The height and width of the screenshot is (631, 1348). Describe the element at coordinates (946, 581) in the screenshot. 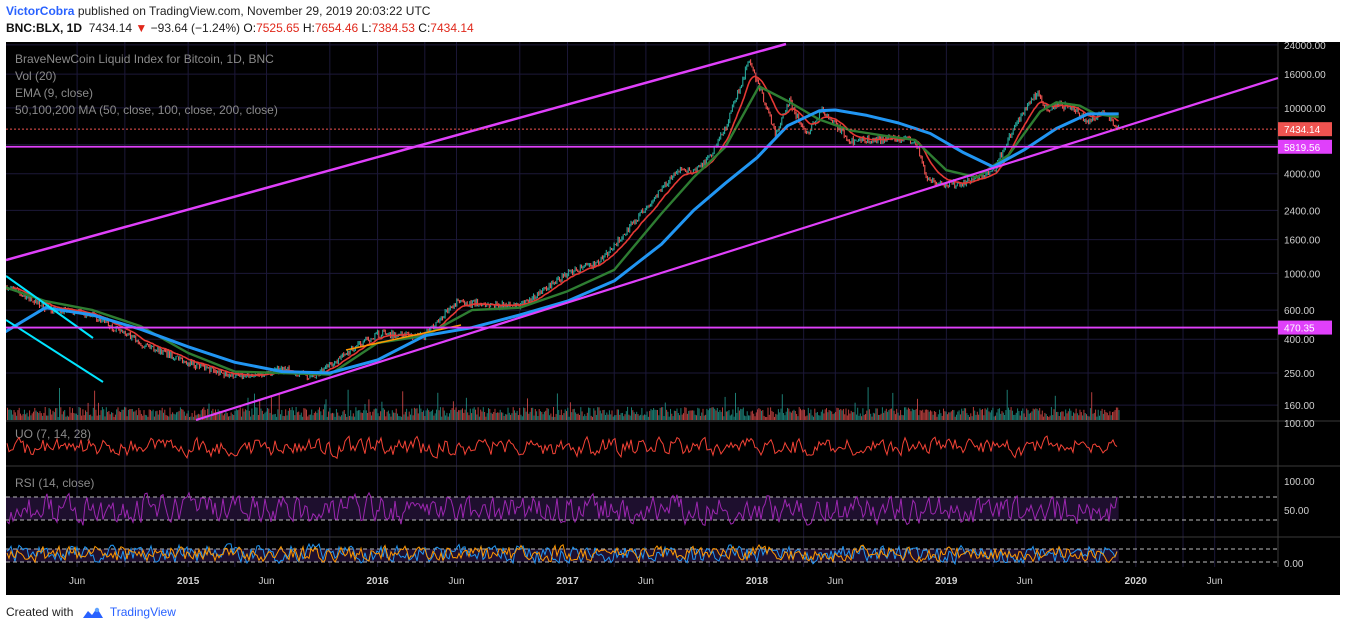

I see `time-tick-label: 2019` at that location.